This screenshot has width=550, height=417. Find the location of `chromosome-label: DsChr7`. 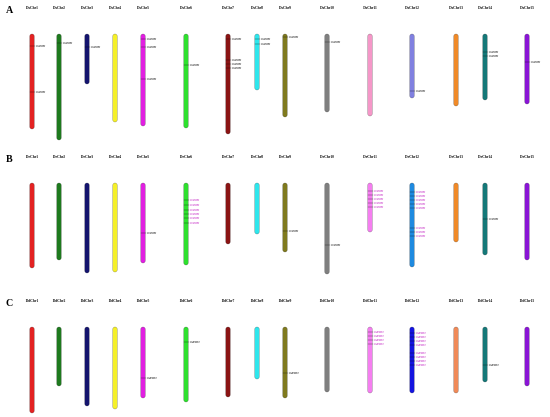

chromosome-label: DsChr7 is located at coordinates (228, 8).